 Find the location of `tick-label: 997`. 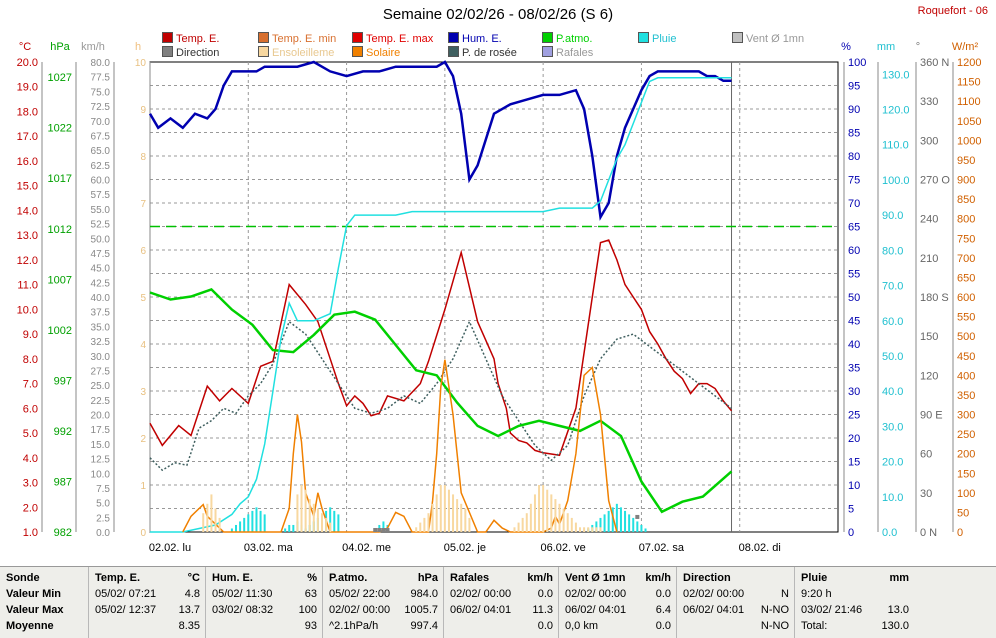

tick-label: 997 is located at coordinates (63, 381).